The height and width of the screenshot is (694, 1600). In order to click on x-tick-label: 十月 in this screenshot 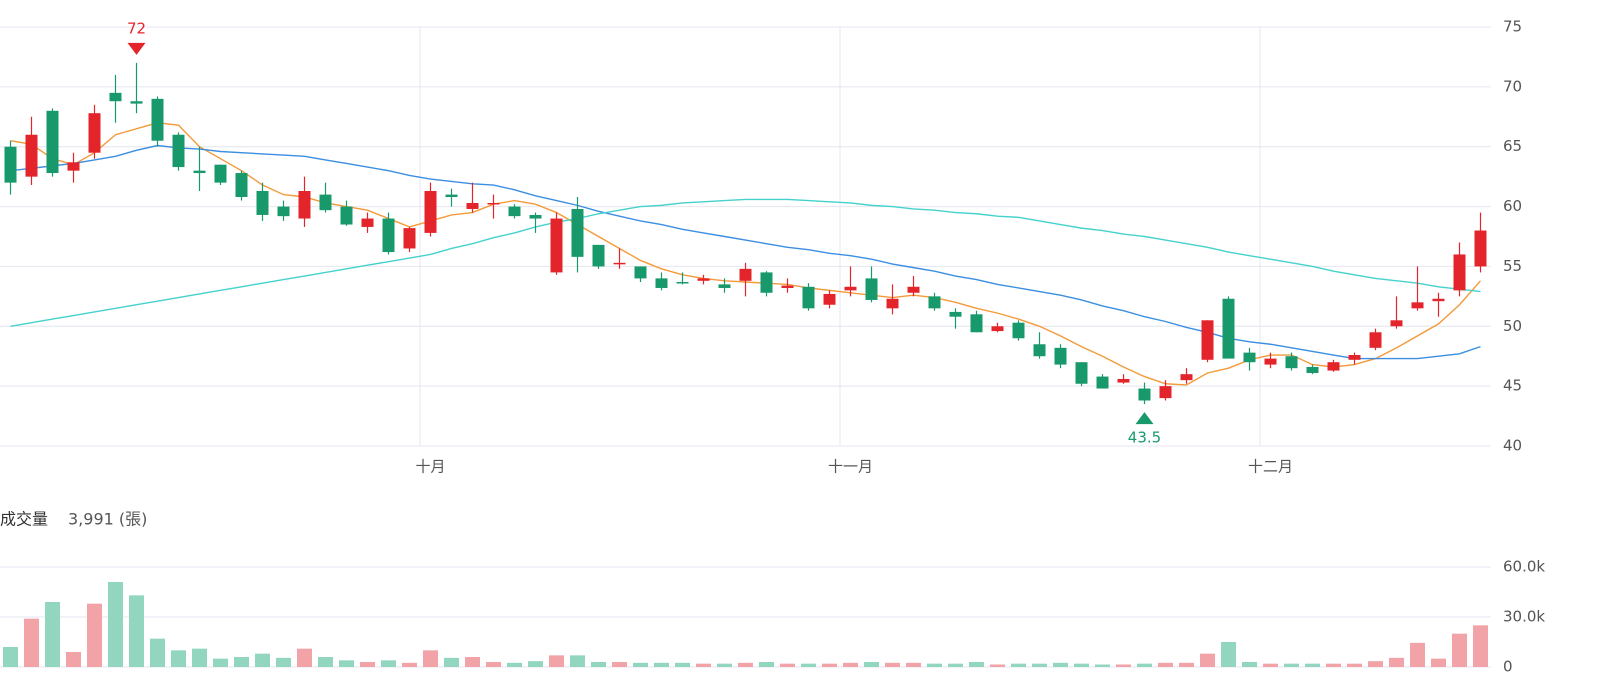, I will do `click(430, 467)`.